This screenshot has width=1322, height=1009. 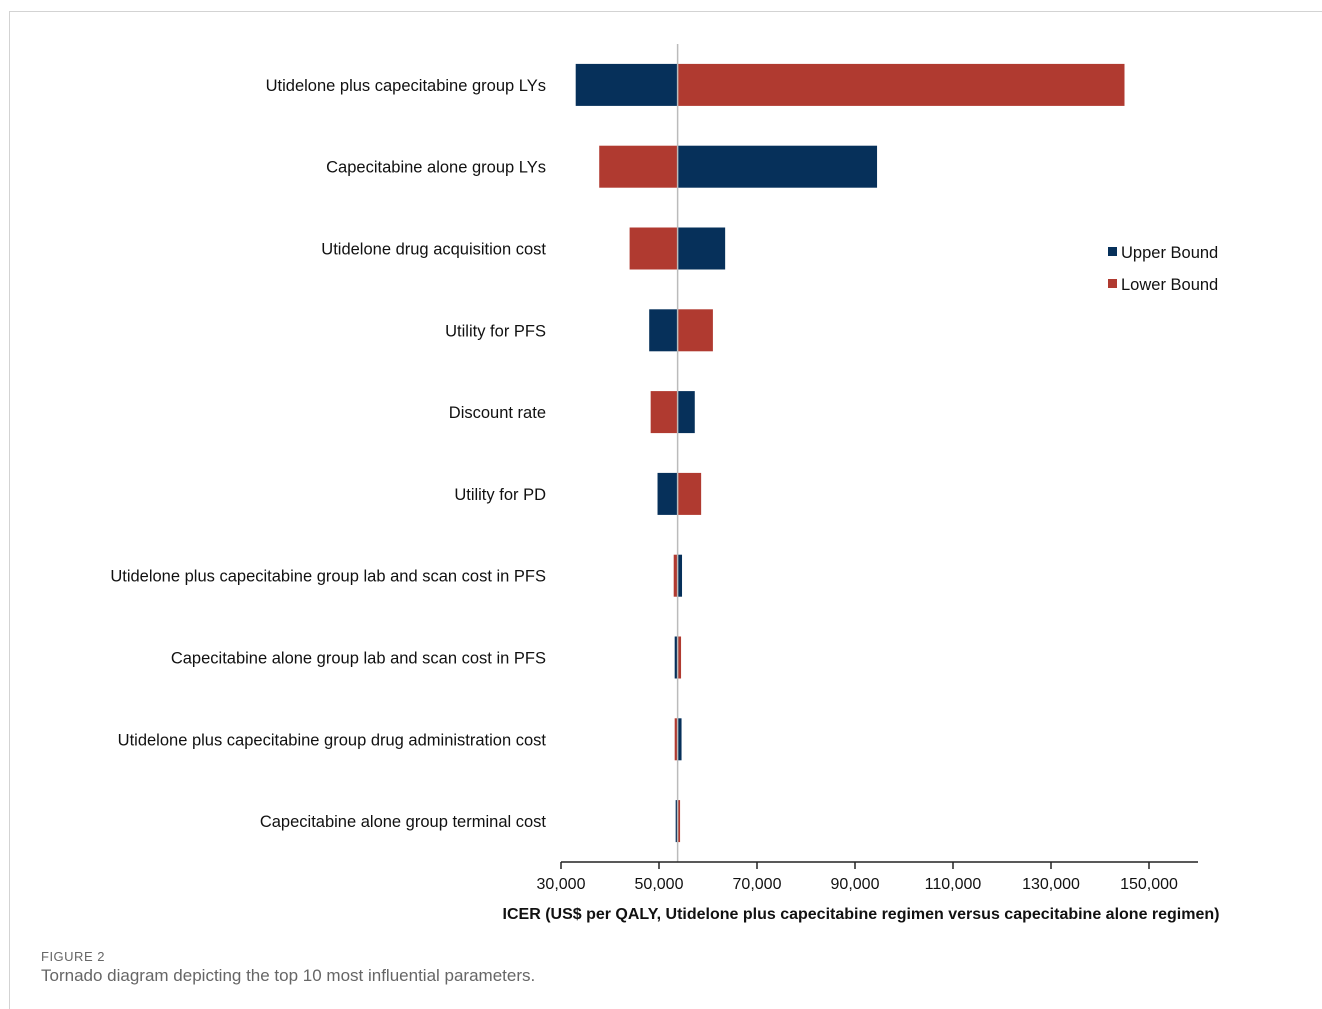 I want to click on x-tick-label-6: 150,000, so click(x=1149, y=884).